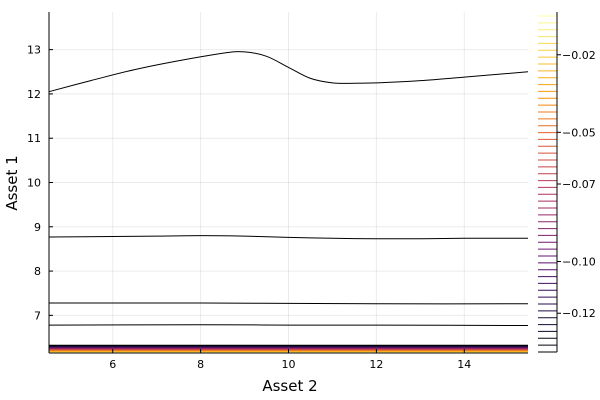  I want to click on colorbar-tick-label: −0.05, so click(579, 132).